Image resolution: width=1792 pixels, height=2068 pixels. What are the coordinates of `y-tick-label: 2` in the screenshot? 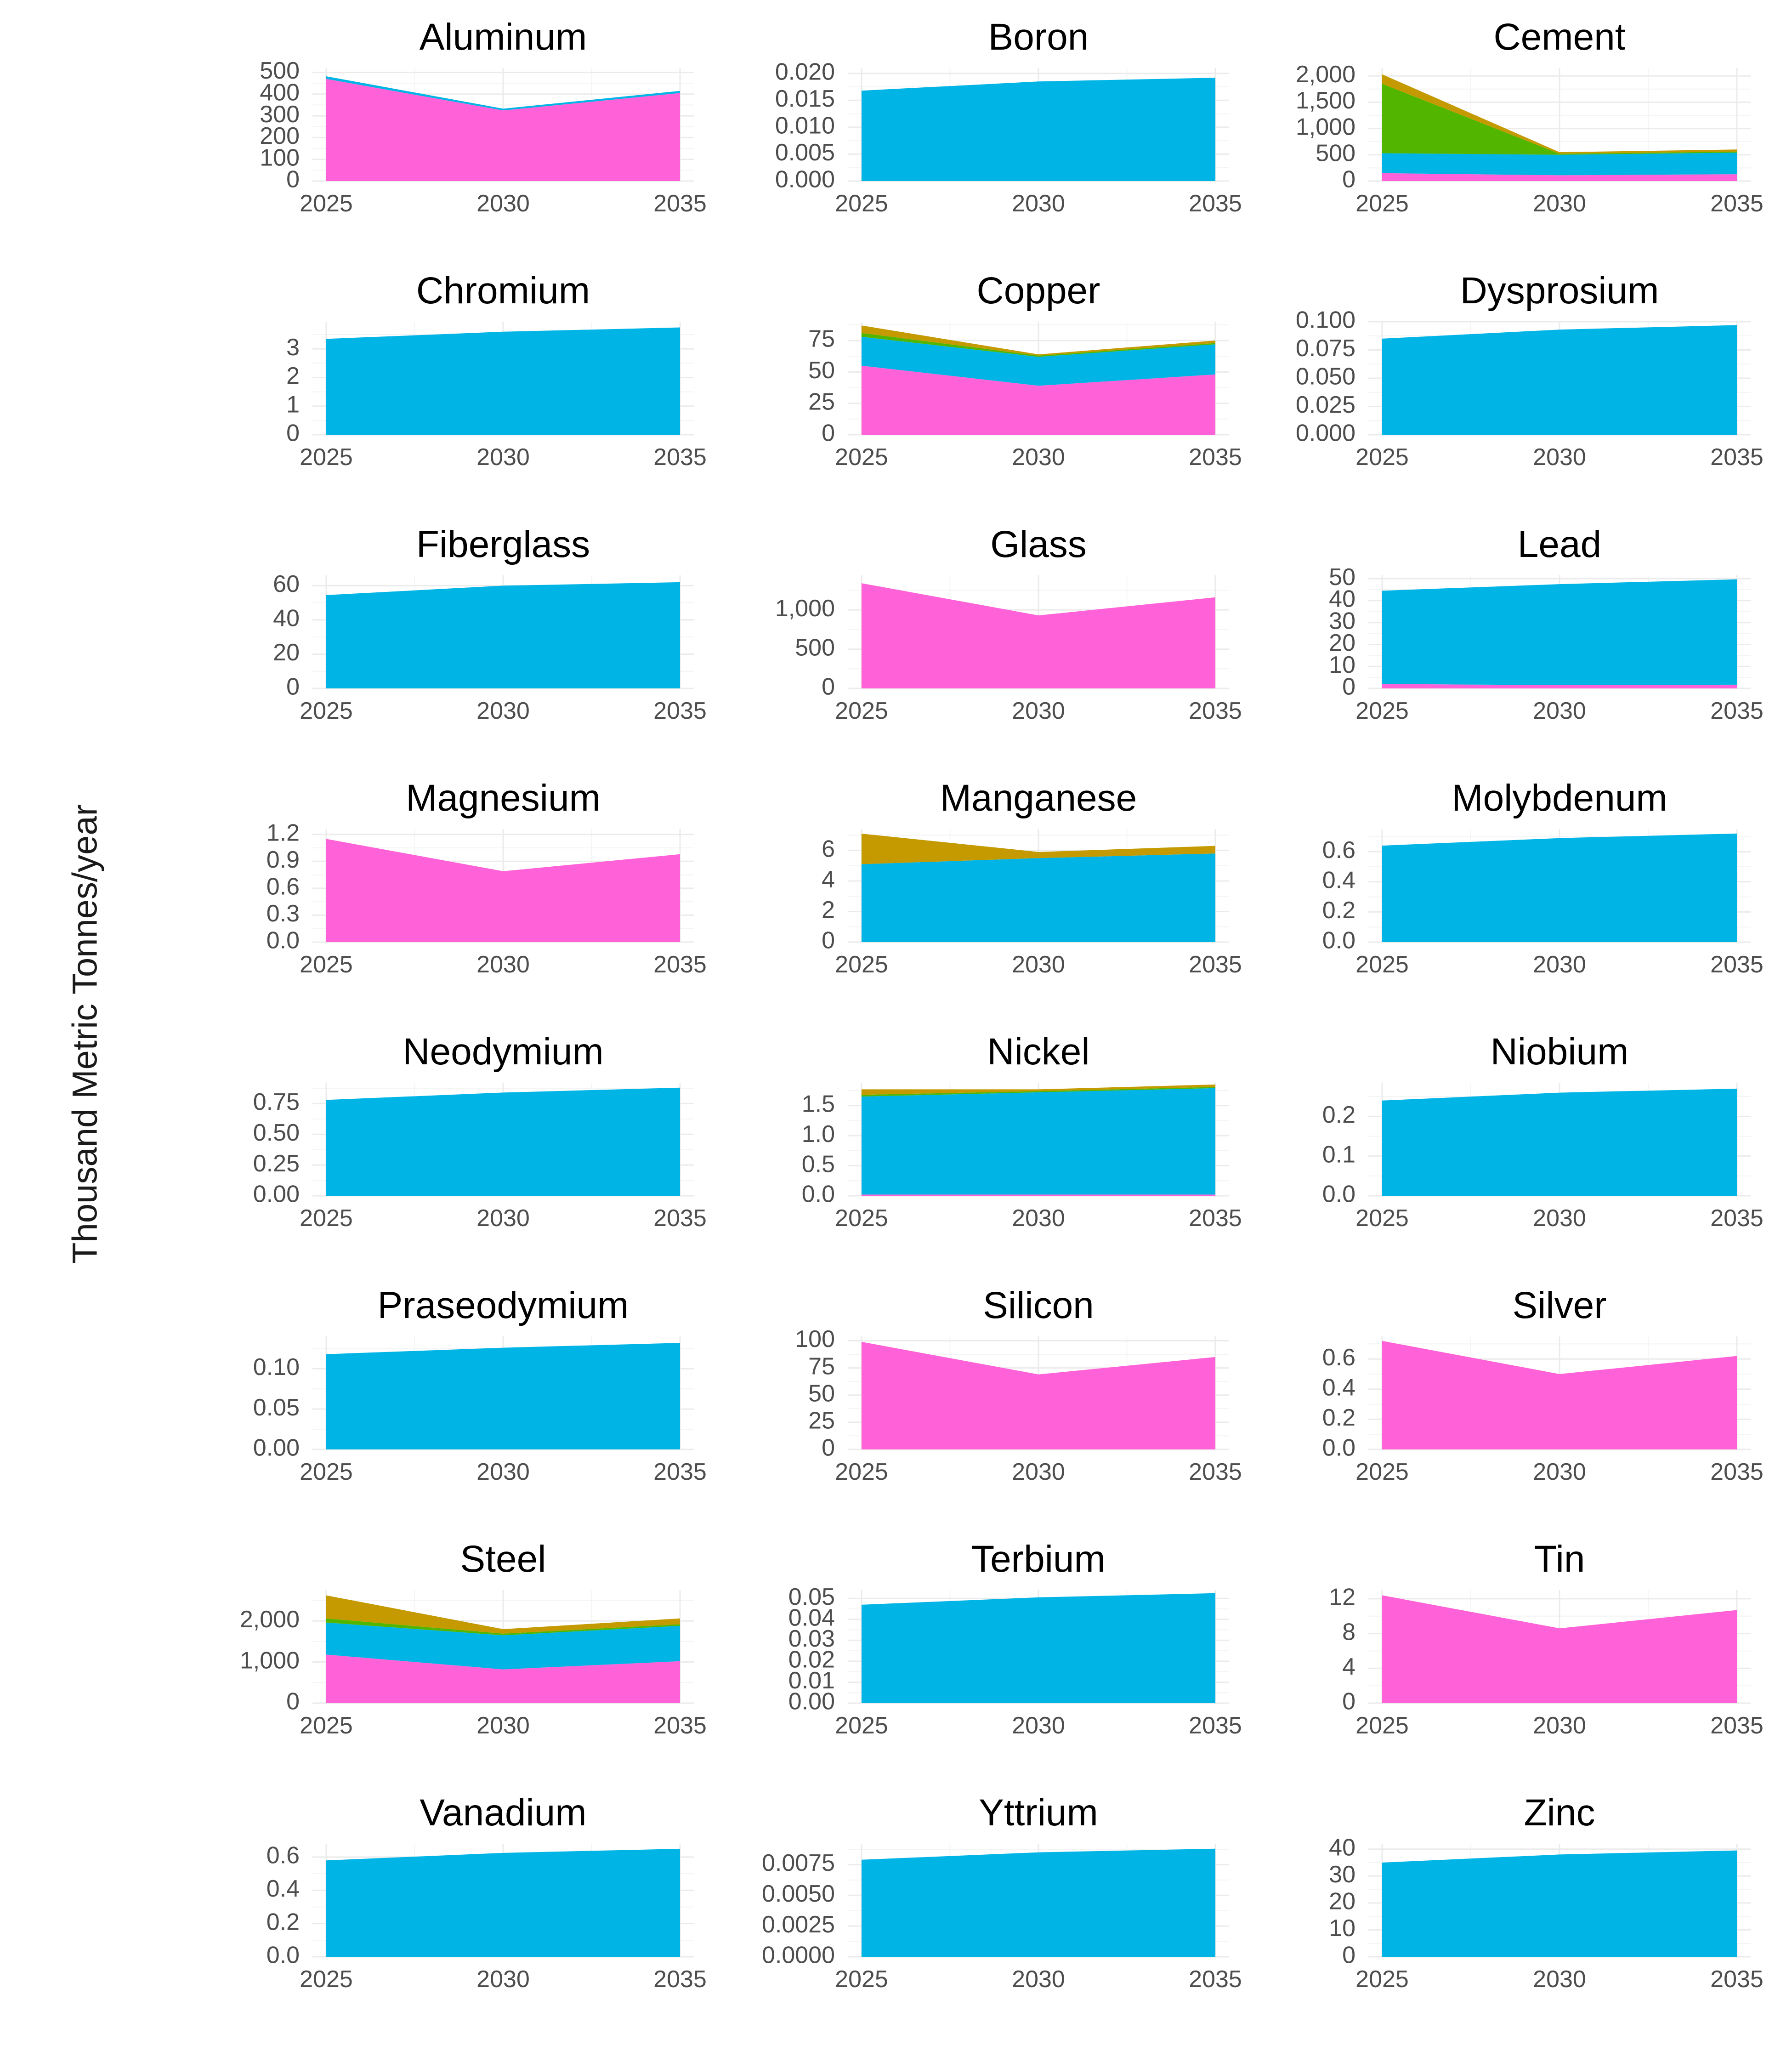 It's located at (828, 910).